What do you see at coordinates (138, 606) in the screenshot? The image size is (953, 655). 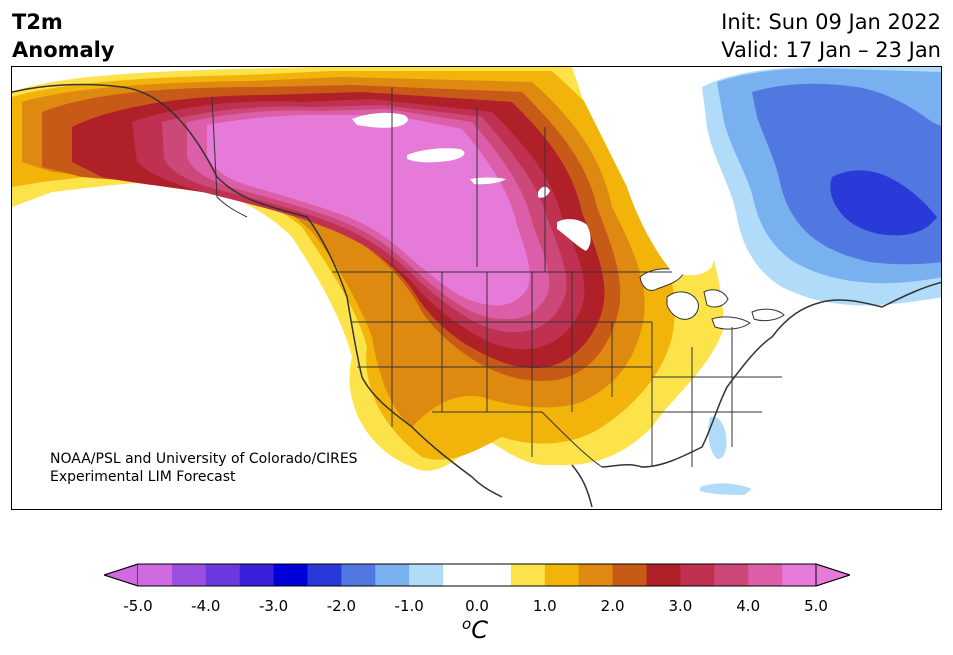 I see `colorbar-tick-label: -5.0` at bounding box center [138, 606].